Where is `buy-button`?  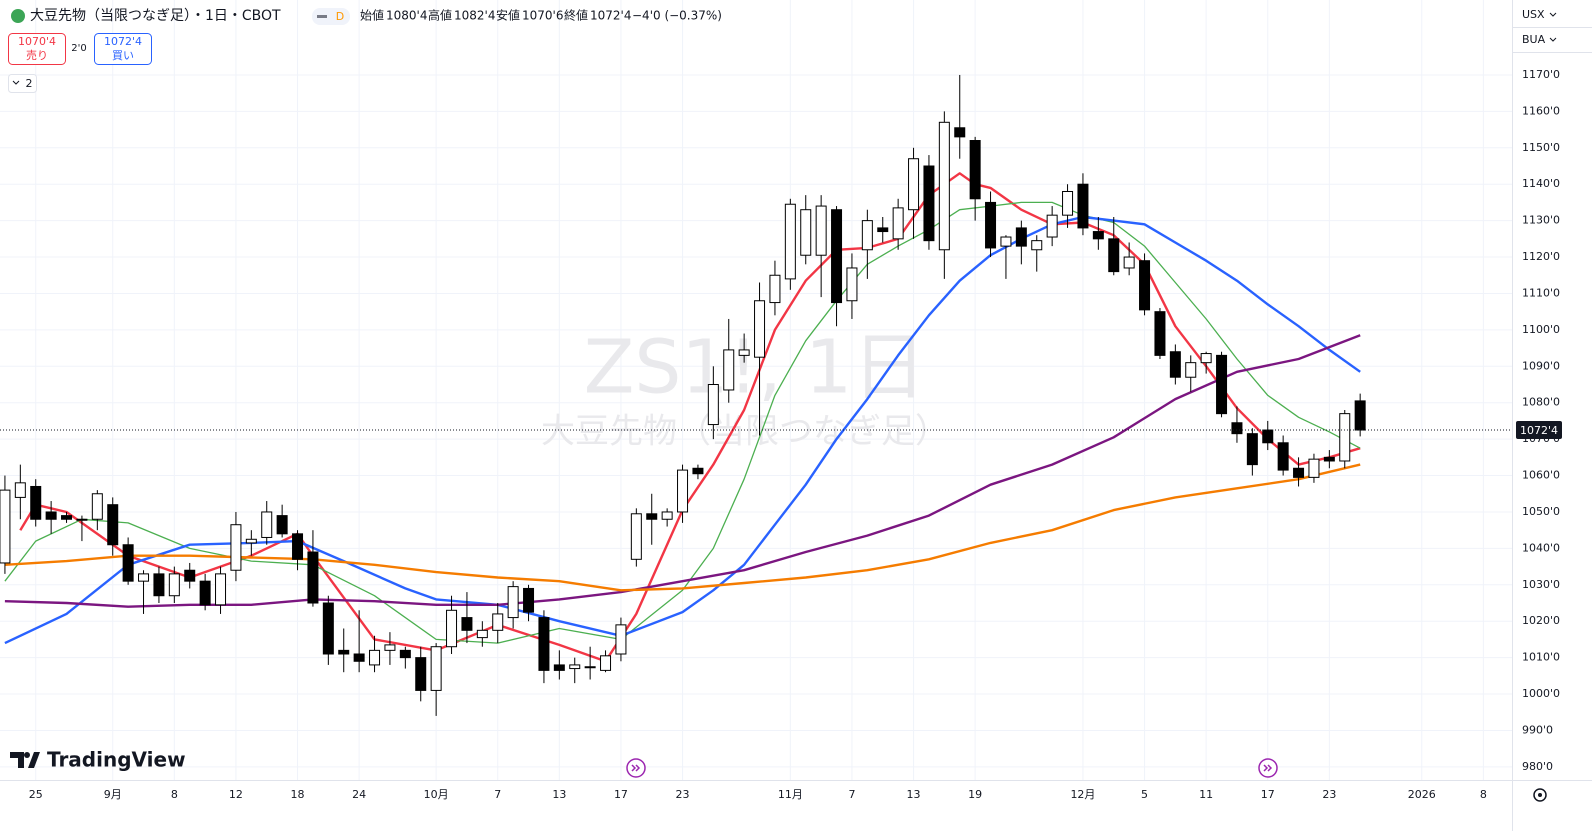
buy-button is located at coordinates (123, 49).